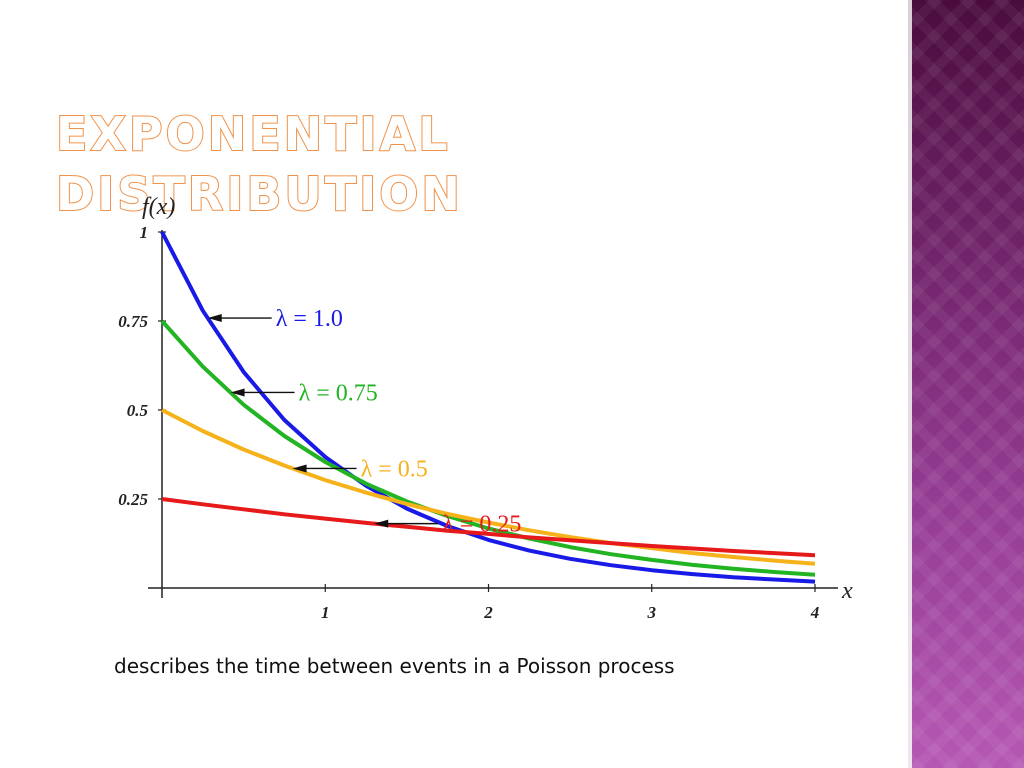  What do you see at coordinates (364, 422) in the screenshot?
I see `series-annotations: λ = 1.0 λ = 0.75 λ = 0.5 λ = 0.25` at bounding box center [364, 422].